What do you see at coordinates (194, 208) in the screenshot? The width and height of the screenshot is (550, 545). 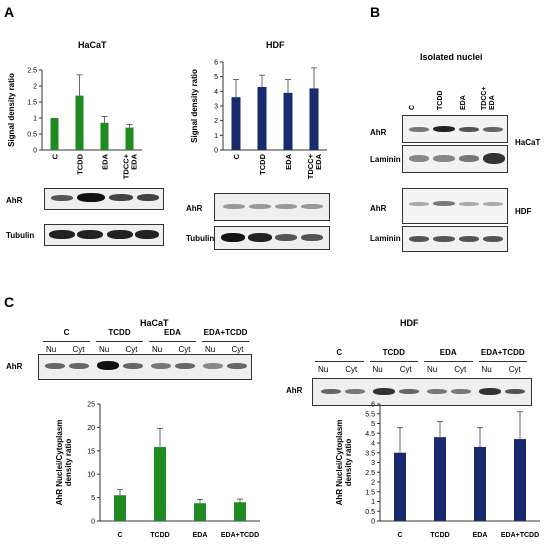 I see `blot-label-ahr-hdf: AhR` at bounding box center [194, 208].